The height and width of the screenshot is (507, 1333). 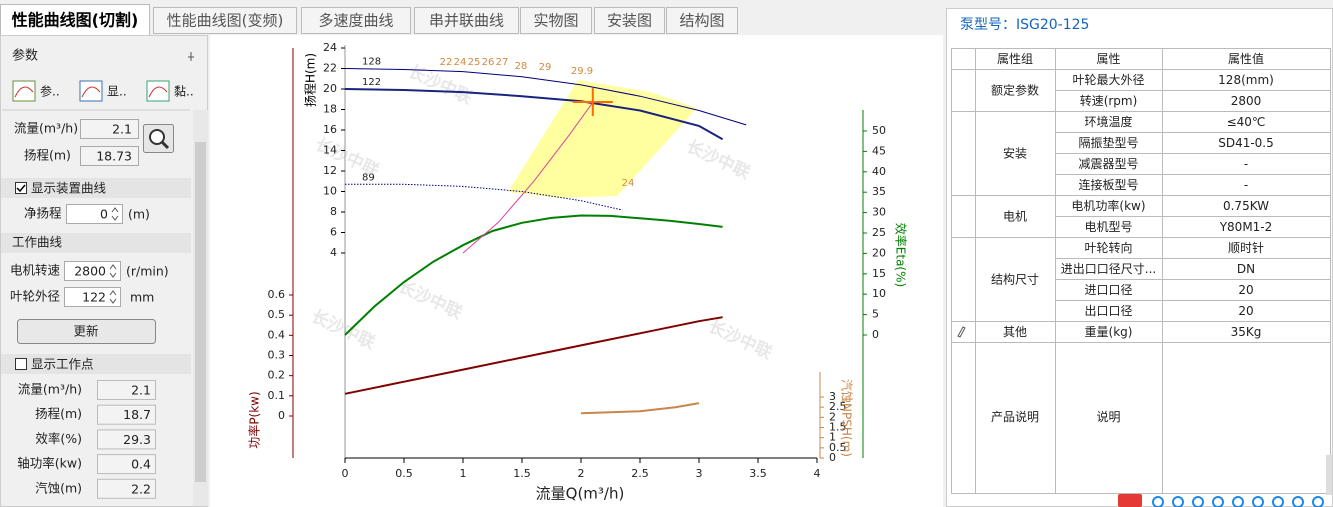 I want to click on attr-value: SD41-0.5, so click(x=1246, y=143).